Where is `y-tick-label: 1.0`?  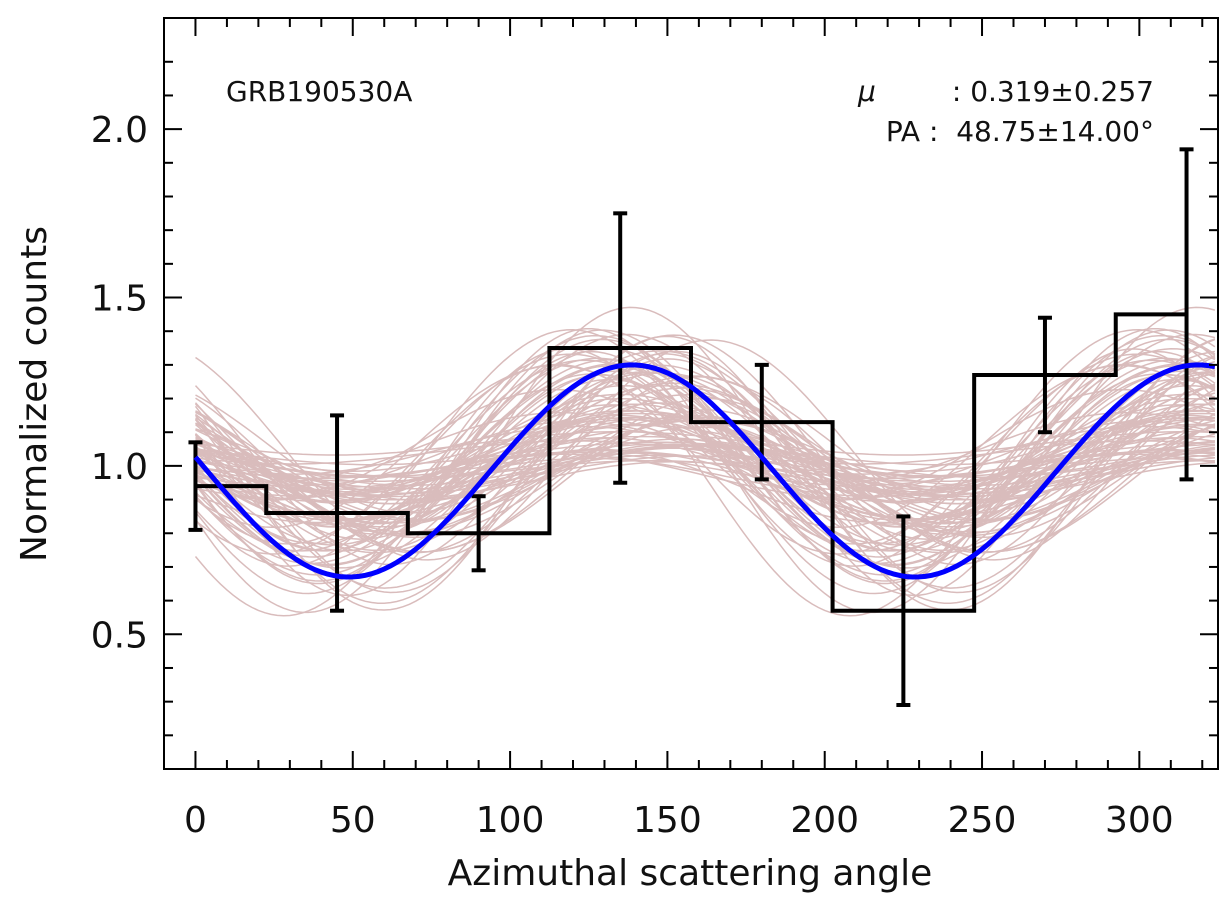 y-tick-label: 1.0 is located at coordinates (119, 467).